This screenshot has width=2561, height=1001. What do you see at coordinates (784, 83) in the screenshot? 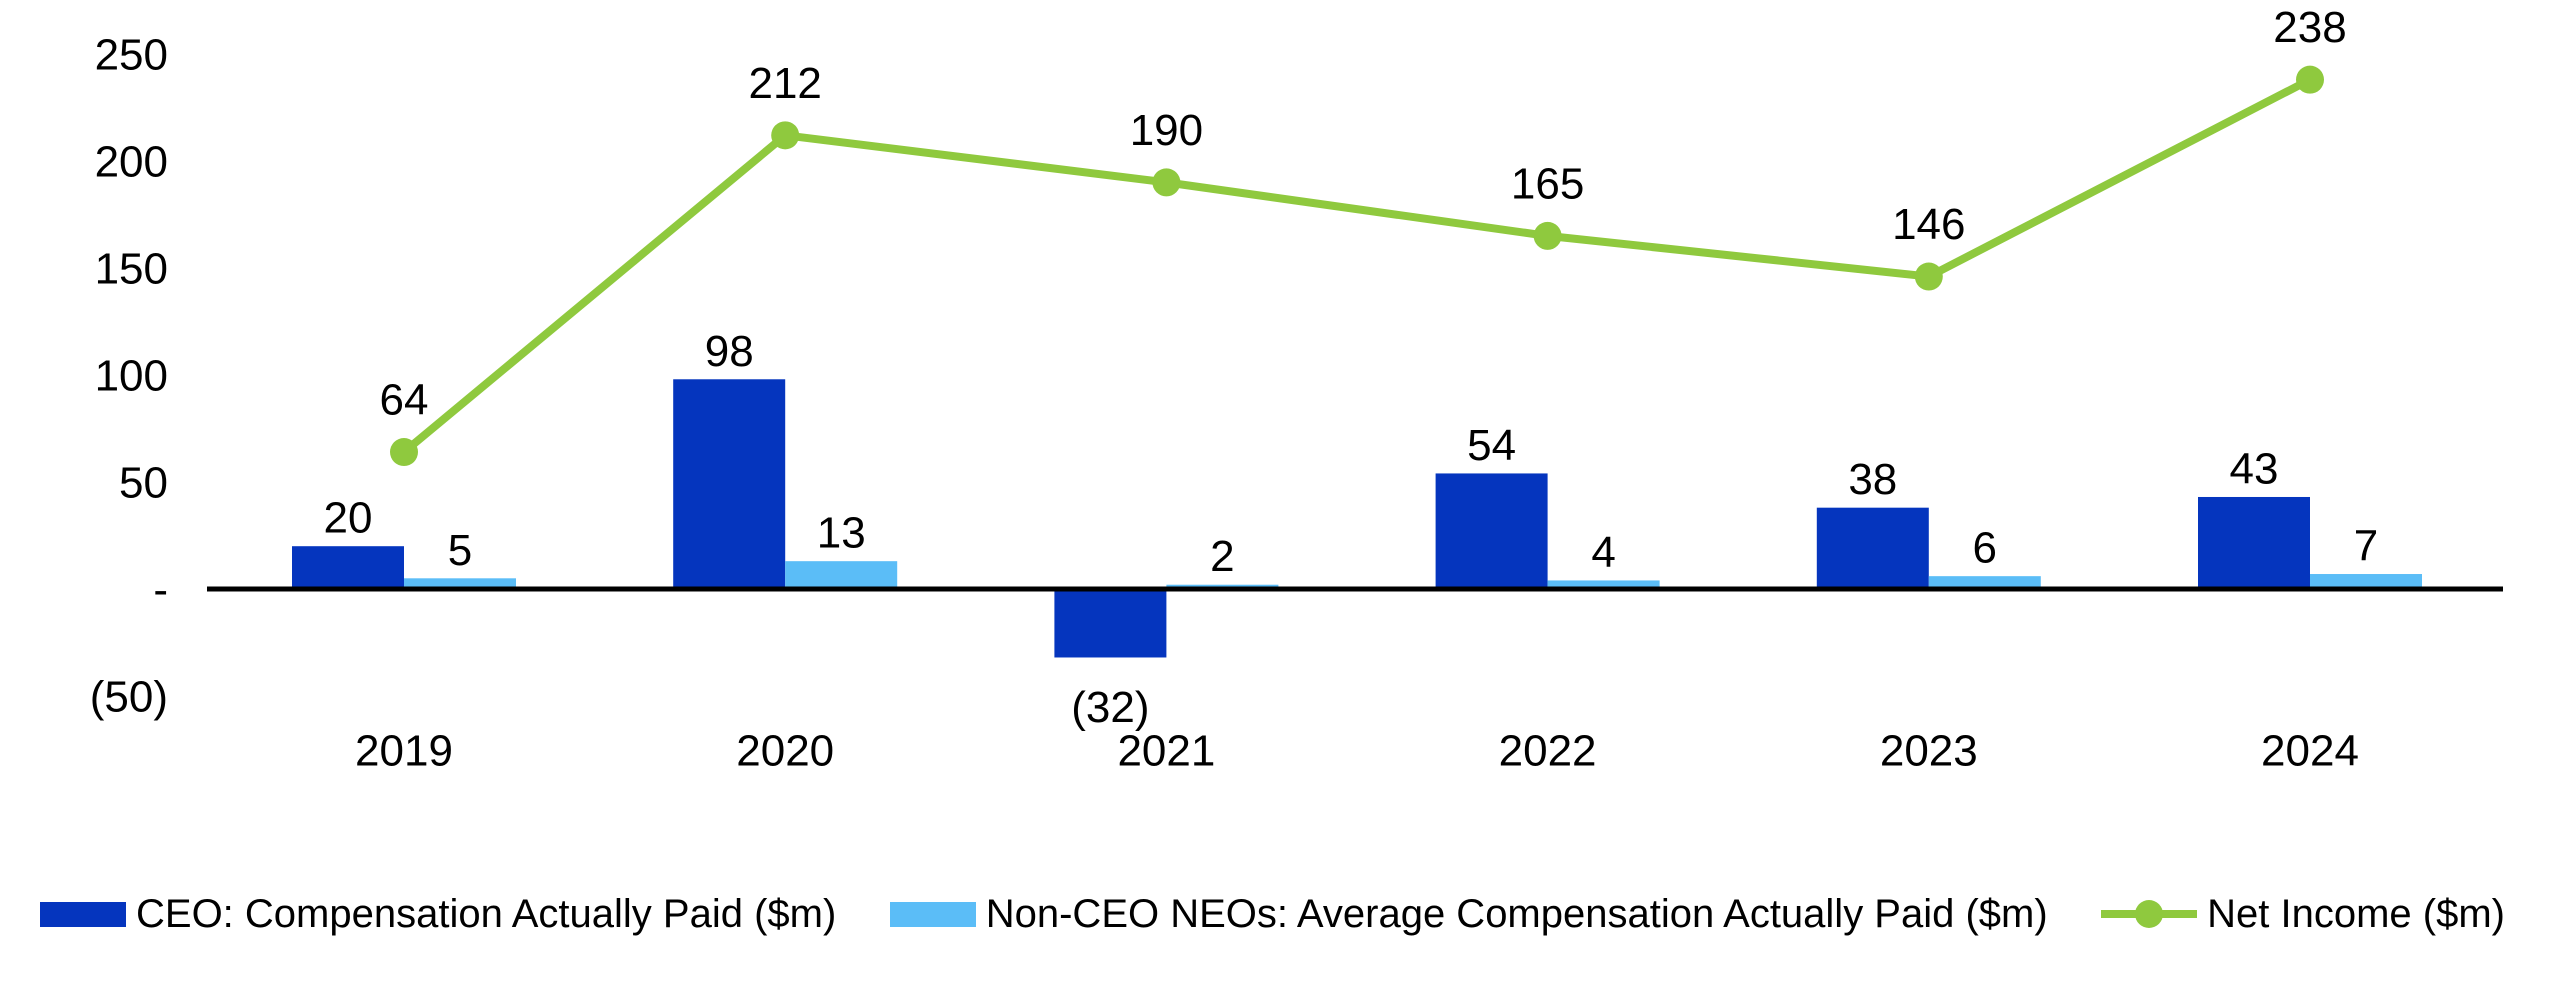
I see `line-value-label: 212` at bounding box center [784, 83].